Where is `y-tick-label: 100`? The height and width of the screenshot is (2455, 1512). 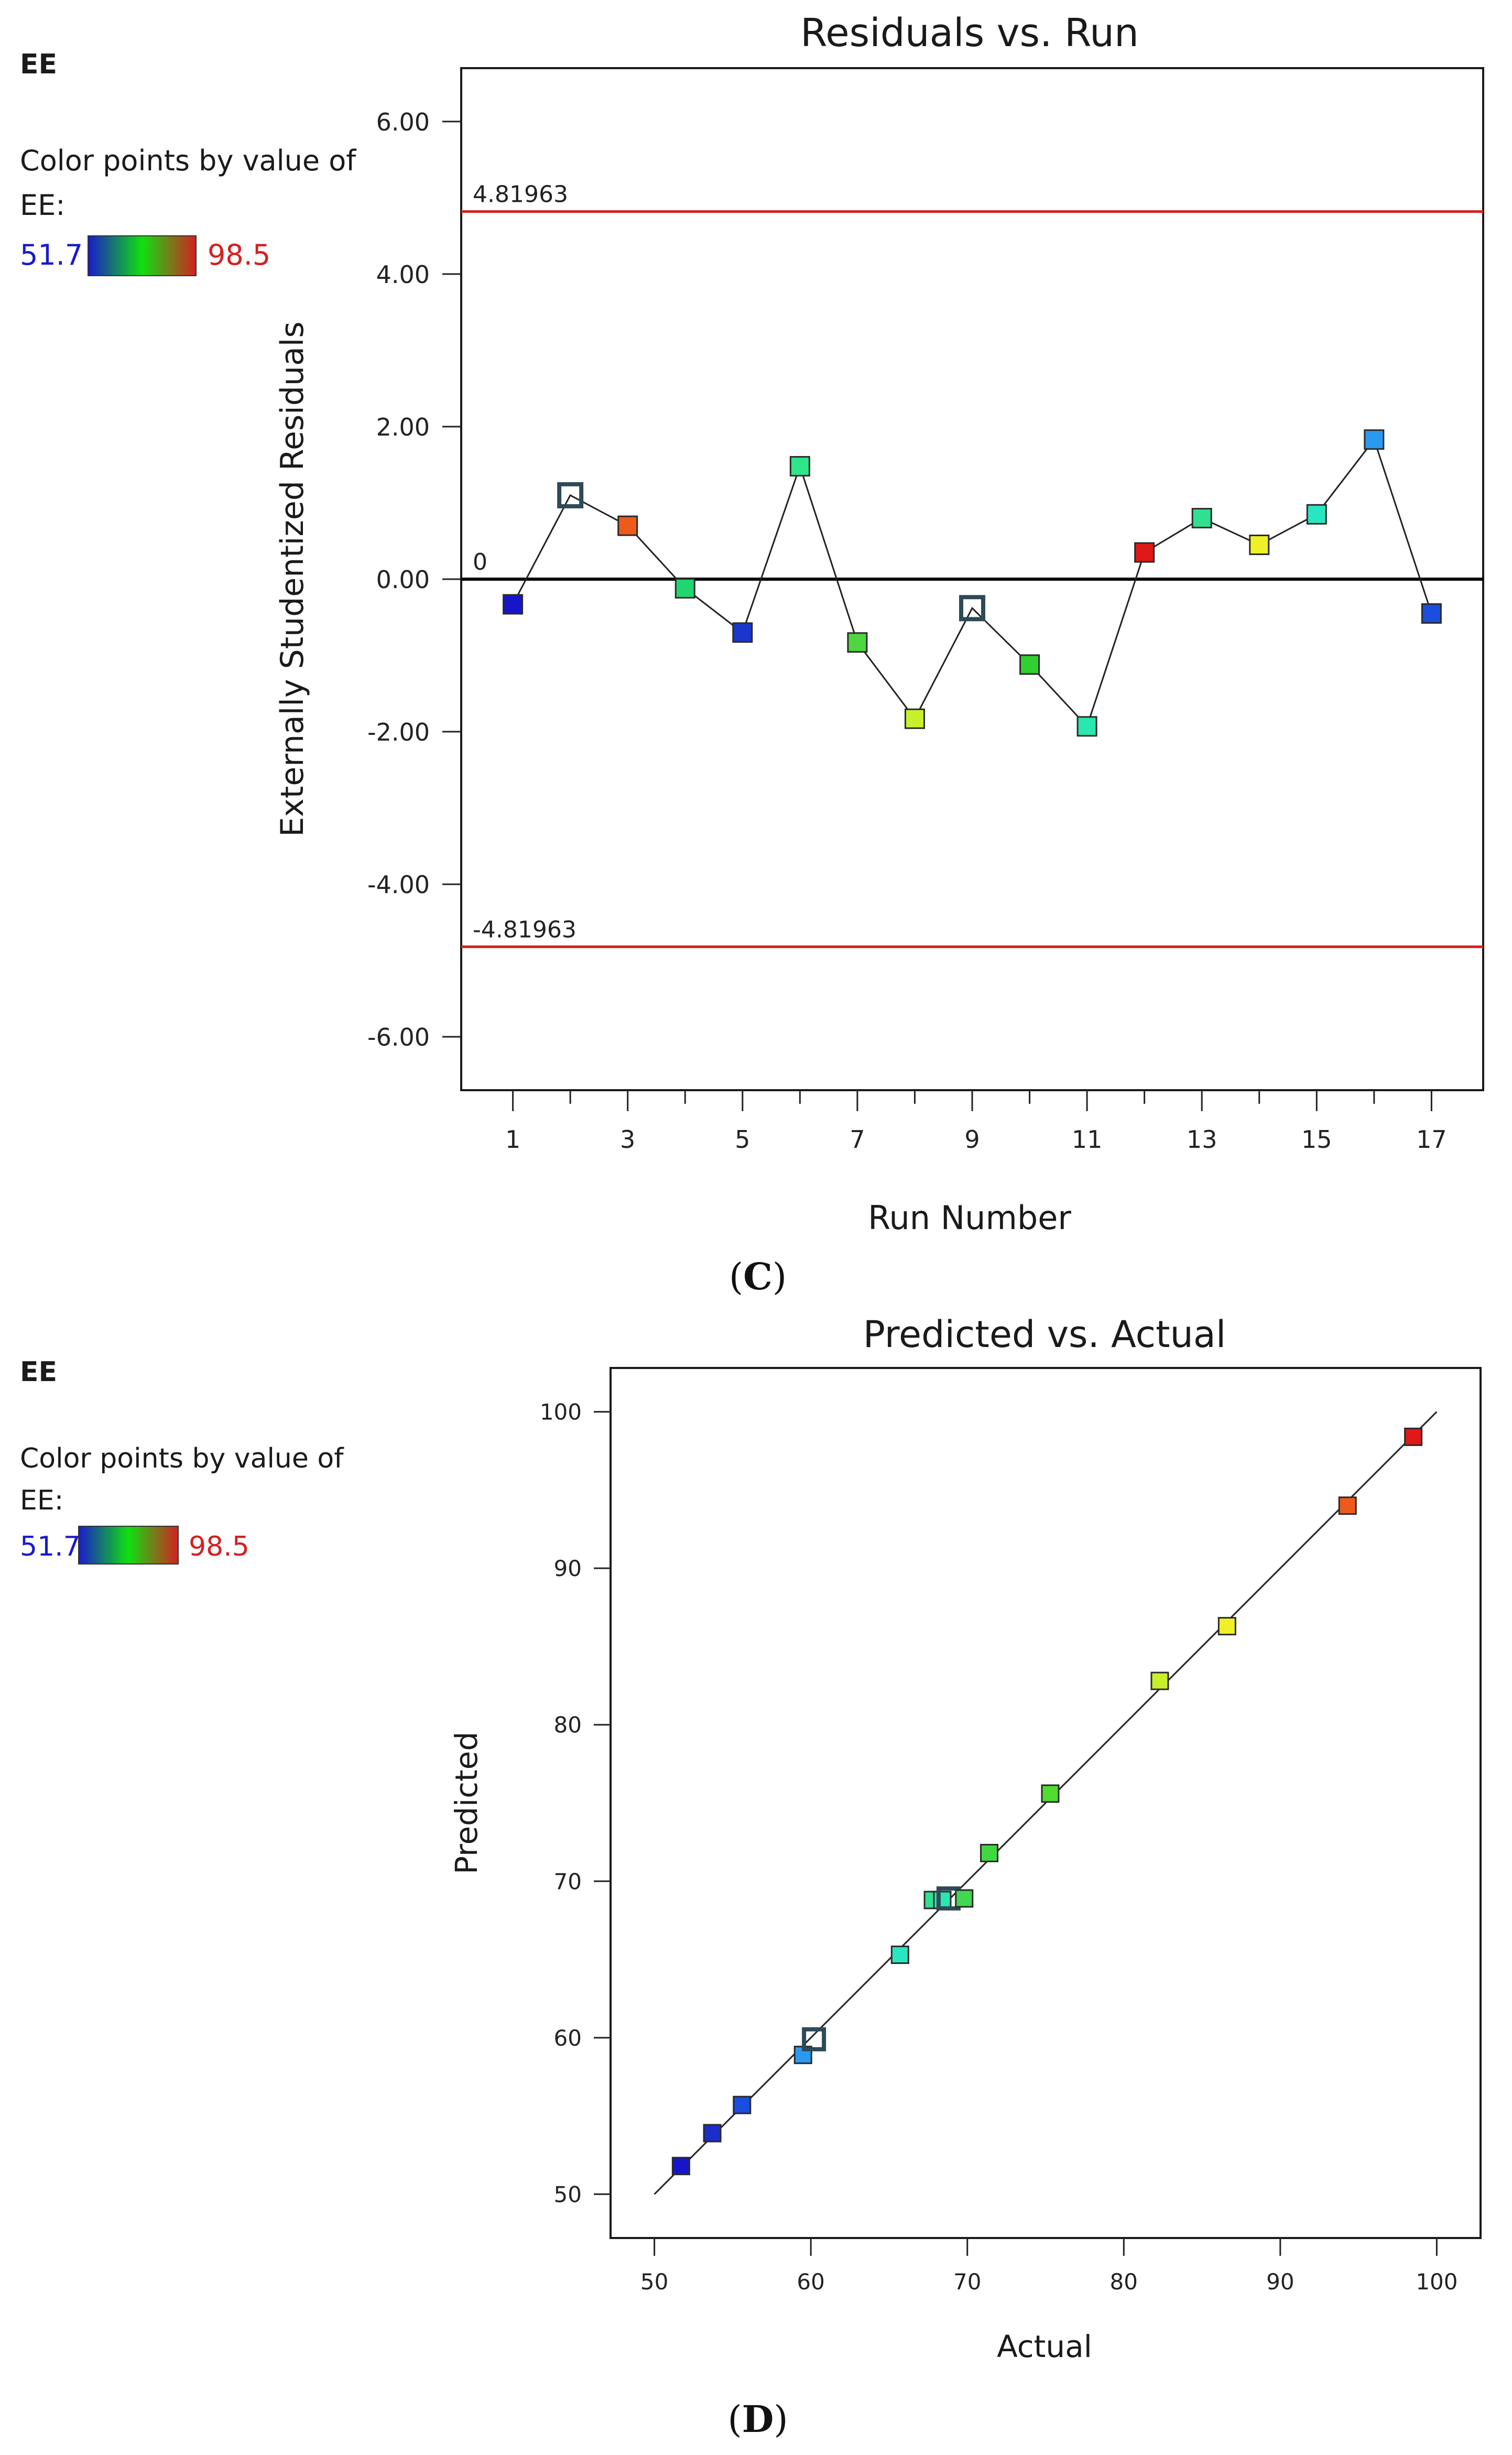
y-tick-label: 100 is located at coordinates (561, 1412).